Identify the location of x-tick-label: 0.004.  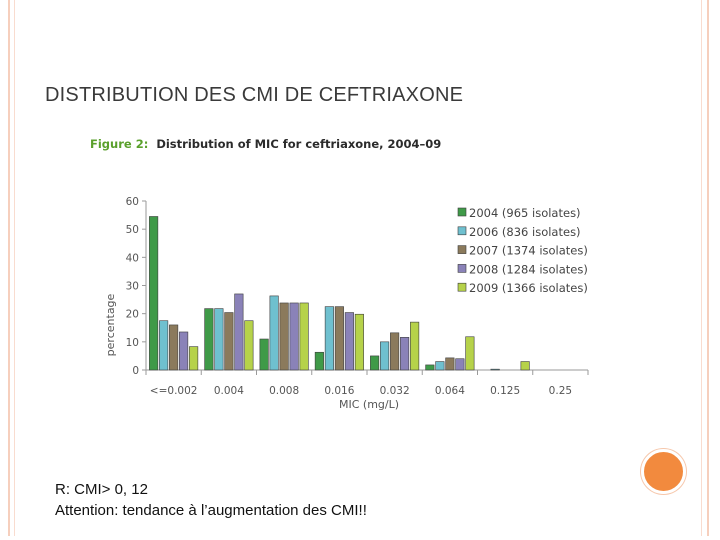
(229, 391).